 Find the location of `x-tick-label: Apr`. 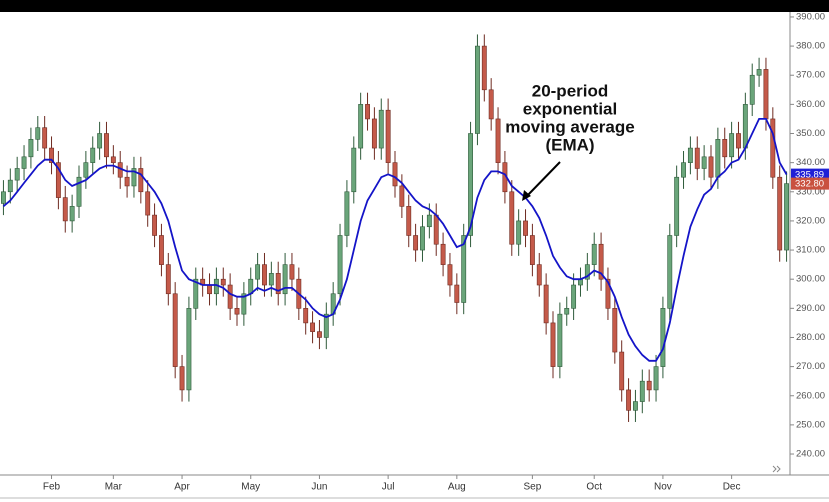

x-tick-label: Apr is located at coordinates (182, 487).